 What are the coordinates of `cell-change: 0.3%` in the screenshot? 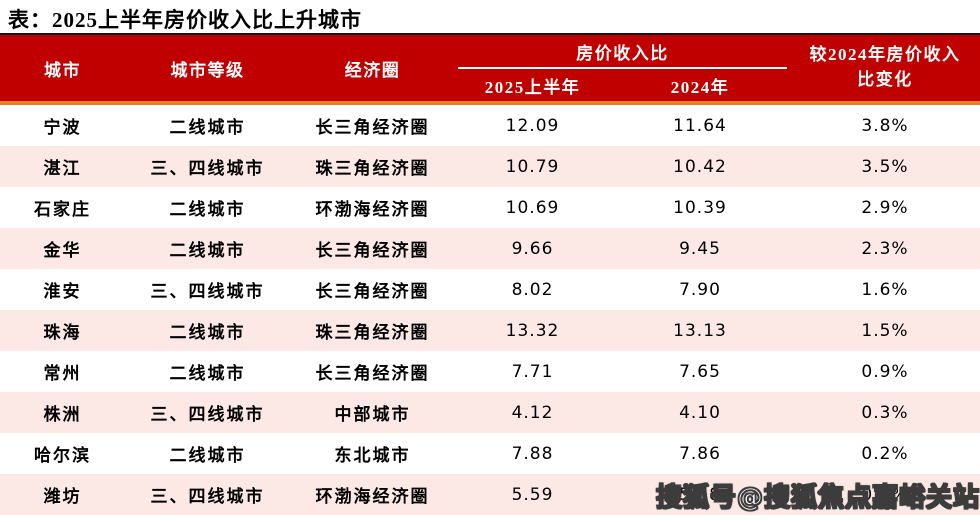 It's located at (885, 412).